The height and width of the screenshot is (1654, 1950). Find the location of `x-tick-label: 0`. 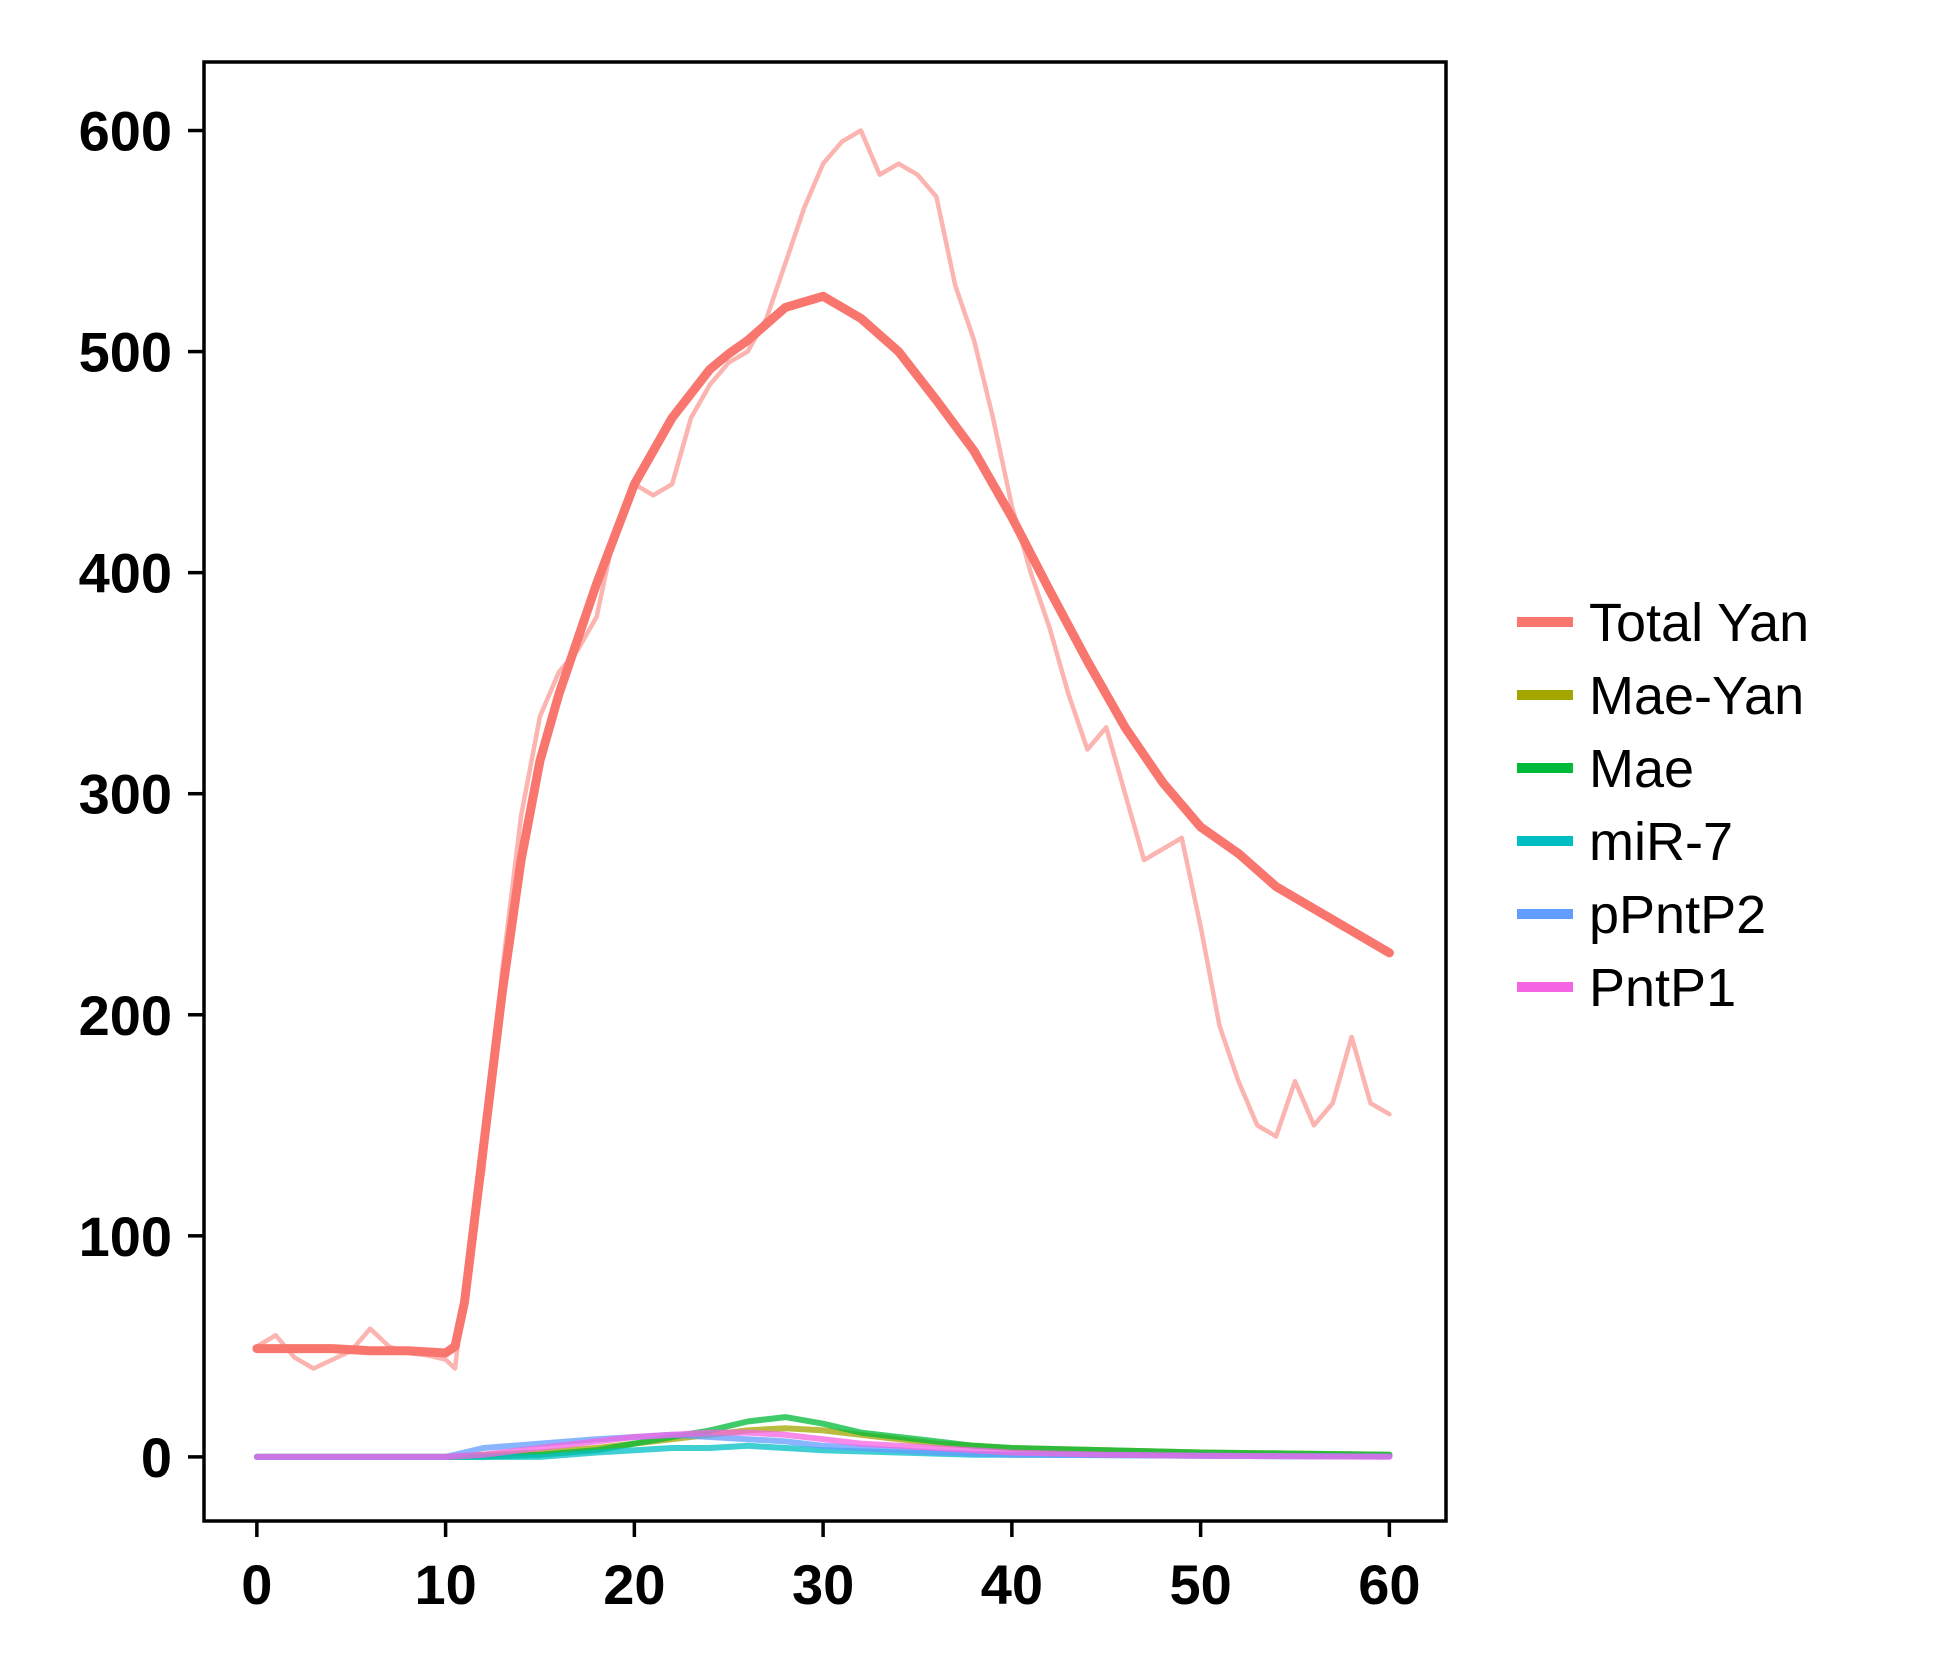

x-tick-label: 0 is located at coordinates (256, 1584).